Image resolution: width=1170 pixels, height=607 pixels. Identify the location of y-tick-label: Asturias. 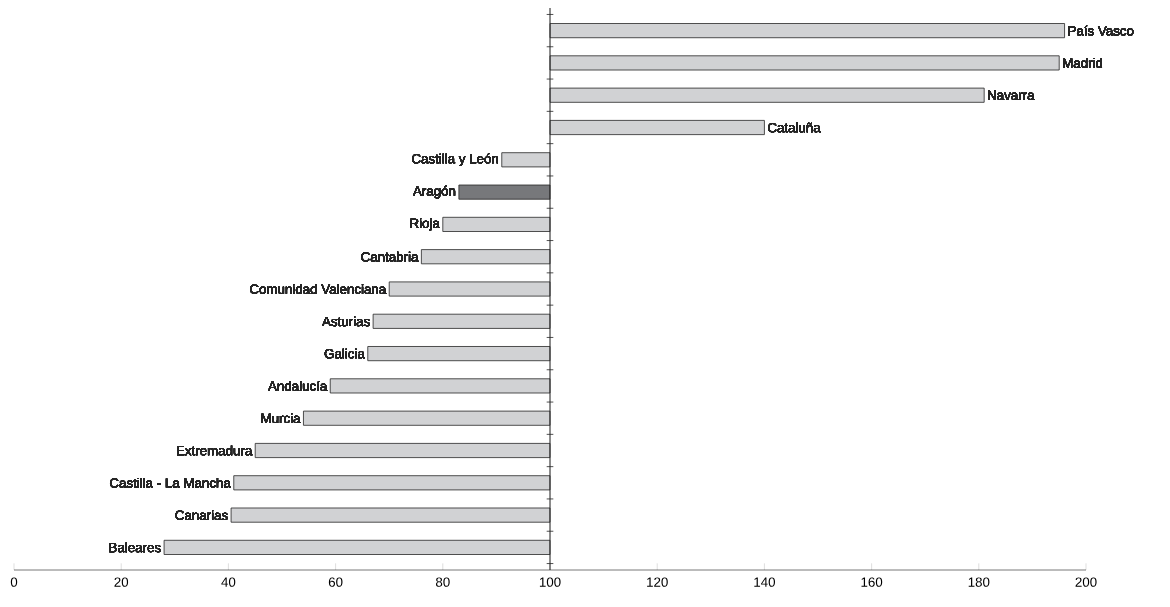
(346, 321).